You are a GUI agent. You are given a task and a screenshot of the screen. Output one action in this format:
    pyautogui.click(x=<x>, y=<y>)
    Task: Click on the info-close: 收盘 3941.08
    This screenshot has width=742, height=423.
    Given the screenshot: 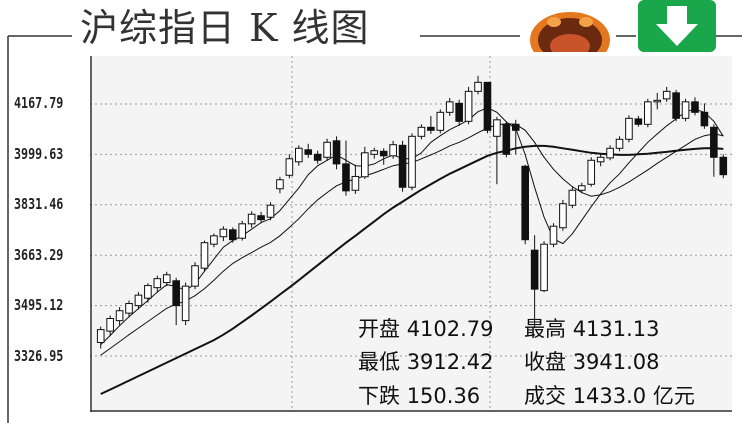 What is the action you would take?
    pyautogui.click(x=592, y=361)
    